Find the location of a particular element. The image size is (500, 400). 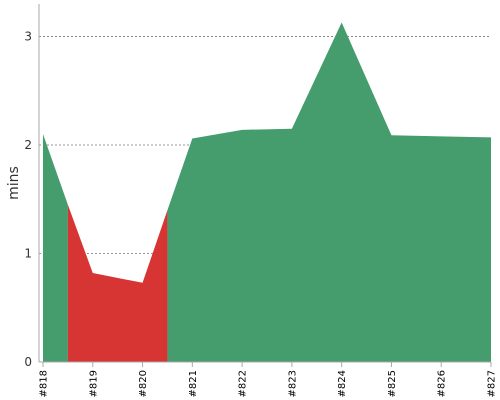

failure-area is located at coordinates (117, 283).